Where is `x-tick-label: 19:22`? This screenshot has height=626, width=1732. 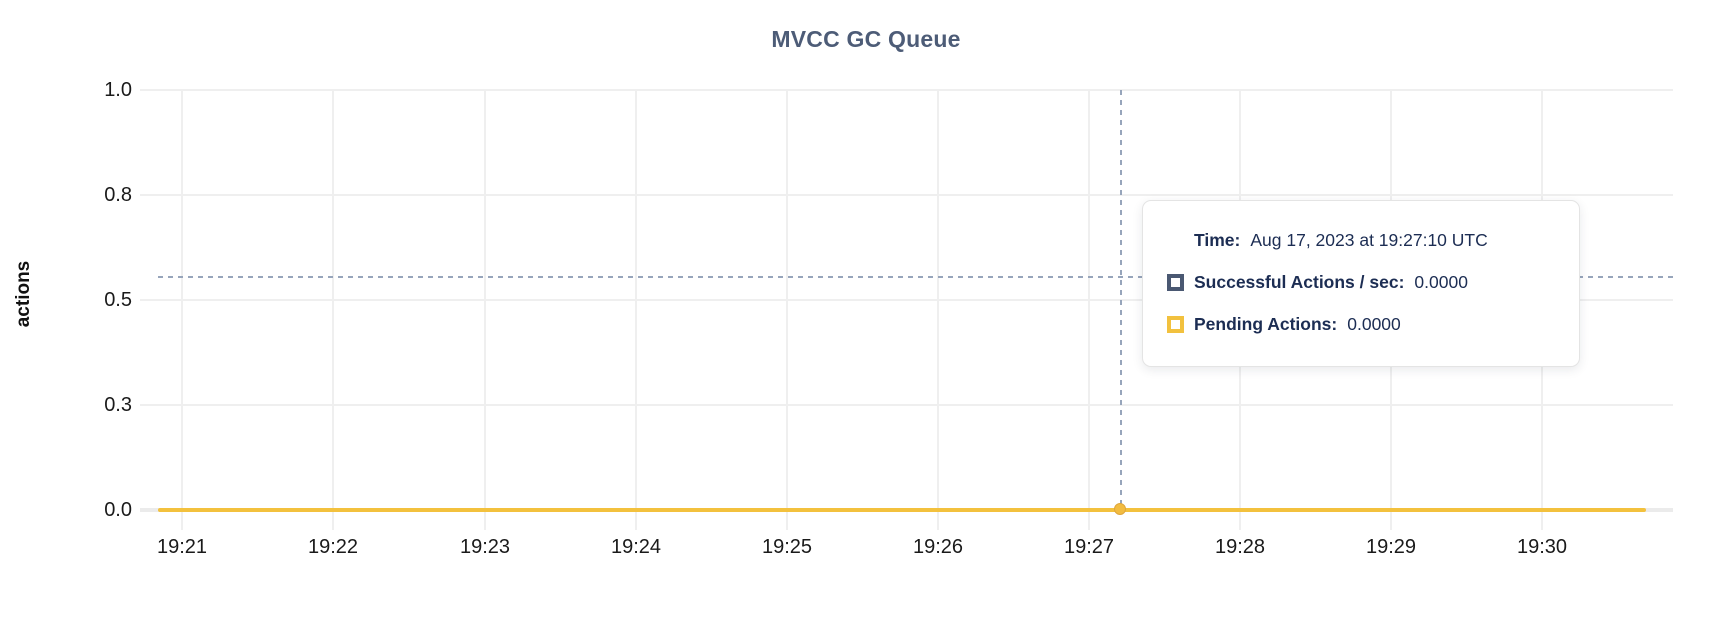 x-tick-label: 19:22 is located at coordinates (333, 547).